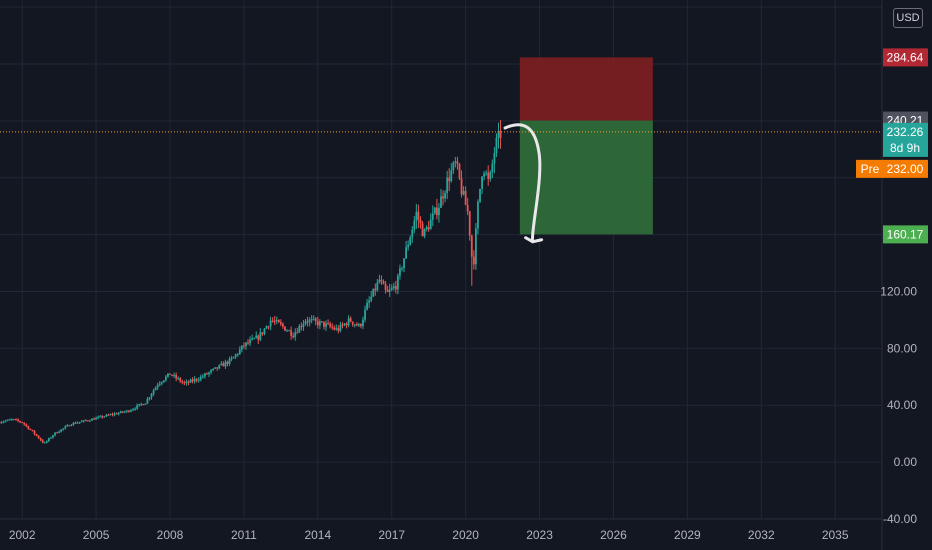 This screenshot has width=932, height=550. I want to click on last-price-badge: 232.26, so click(905, 132).